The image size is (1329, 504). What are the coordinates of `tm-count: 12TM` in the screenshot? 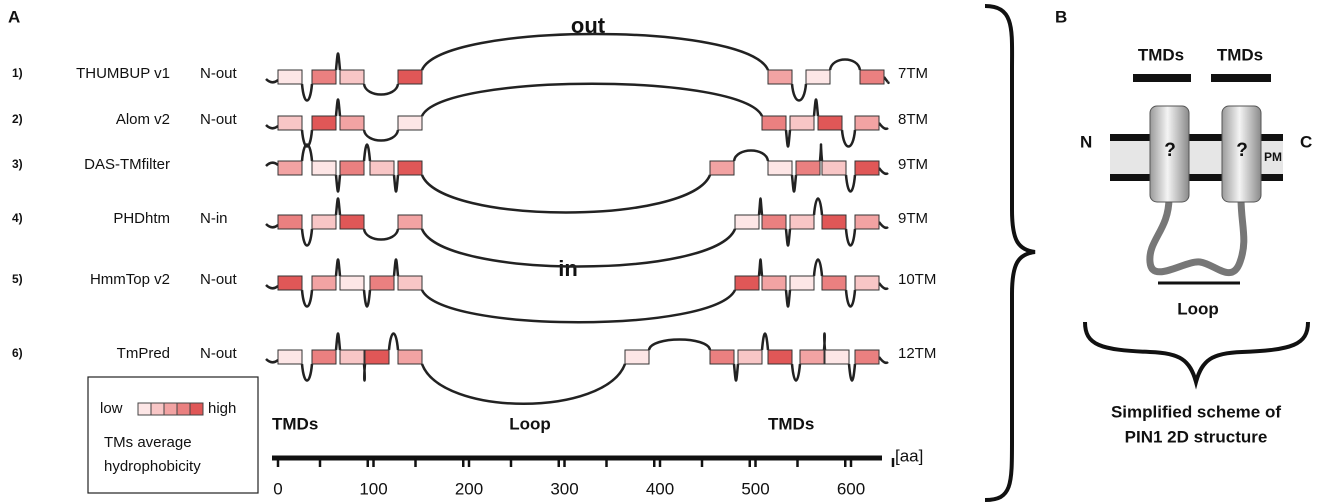 It's located at (917, 353).